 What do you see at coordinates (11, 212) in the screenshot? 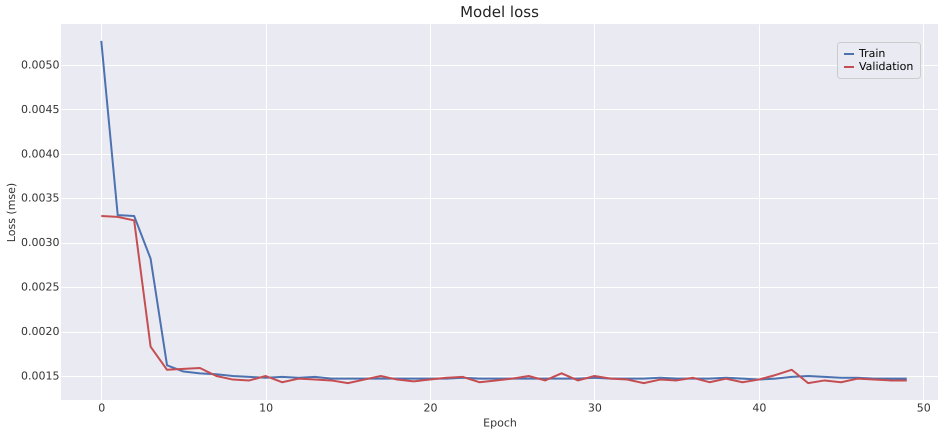
I see `y-axis-title: Loss (mse)` at bounding box center [11, 212].